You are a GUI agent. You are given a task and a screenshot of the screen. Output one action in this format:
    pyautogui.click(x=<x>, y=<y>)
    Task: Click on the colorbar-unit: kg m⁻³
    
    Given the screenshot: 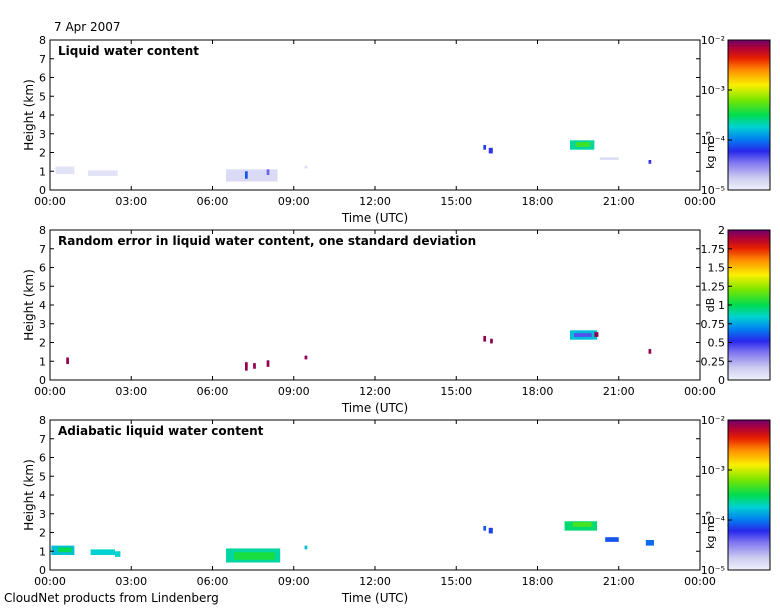 What is the action you would take?
    pyautogui.click(x=710, y=530)
    